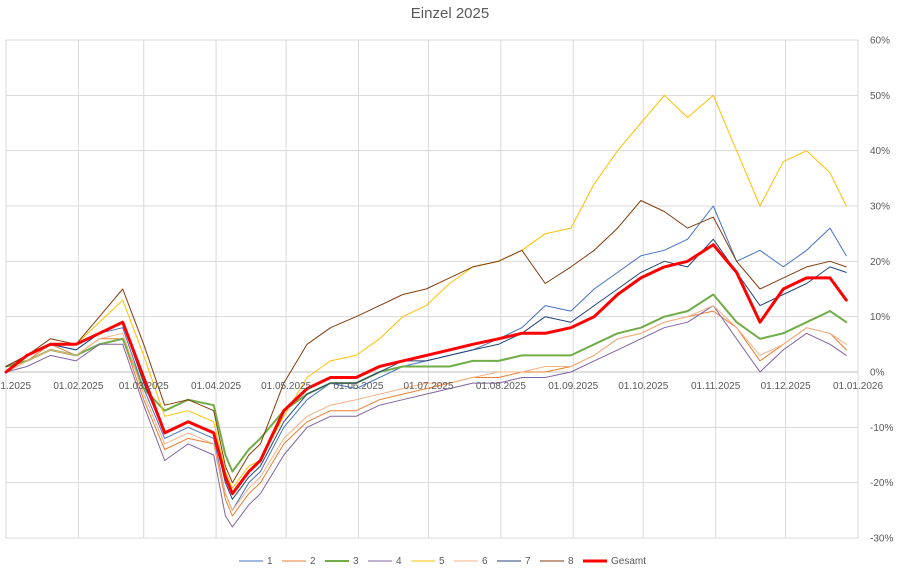  Describe the element at coordinates (286, 386) in the screenshot. I see `x-tick-label: 01.05.2025` at that location.